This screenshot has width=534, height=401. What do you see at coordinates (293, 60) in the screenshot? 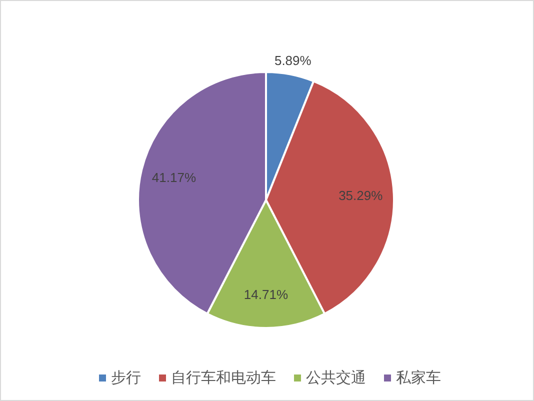
I see `data-label: 5.89%` at bounding box center [293, 60].